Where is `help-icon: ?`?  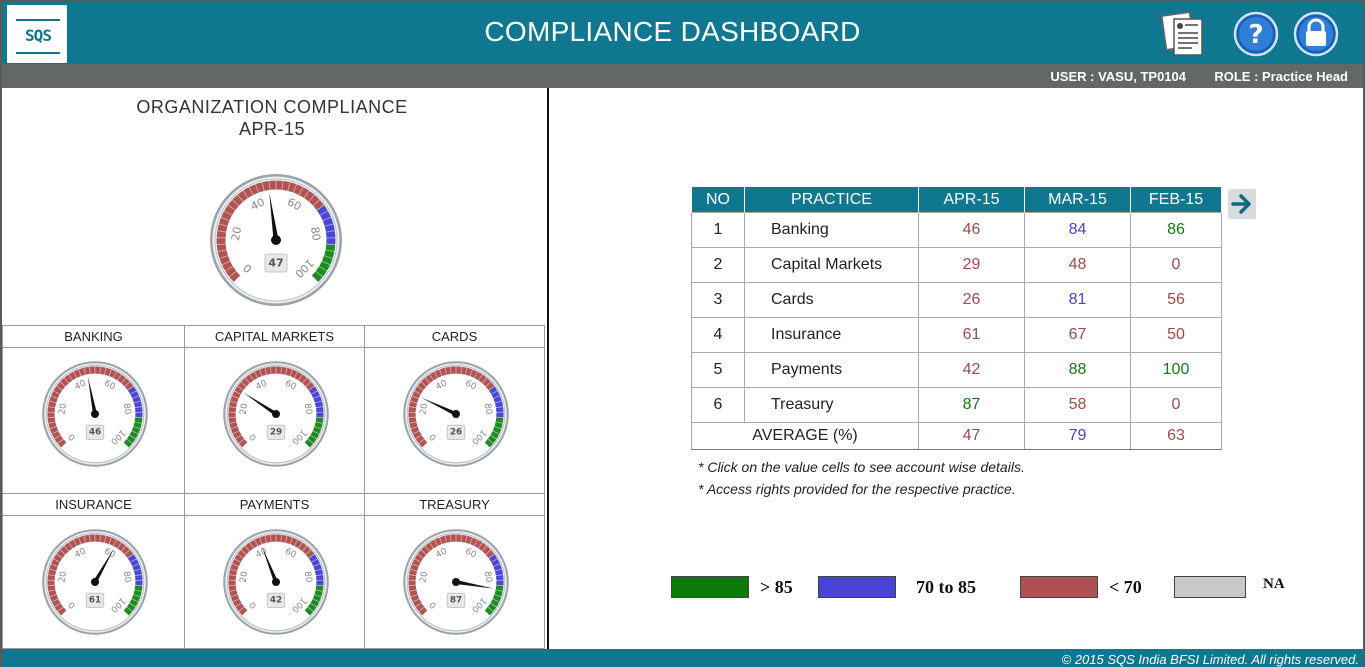 help-icon: ? is located at coordinates (1256, 34).